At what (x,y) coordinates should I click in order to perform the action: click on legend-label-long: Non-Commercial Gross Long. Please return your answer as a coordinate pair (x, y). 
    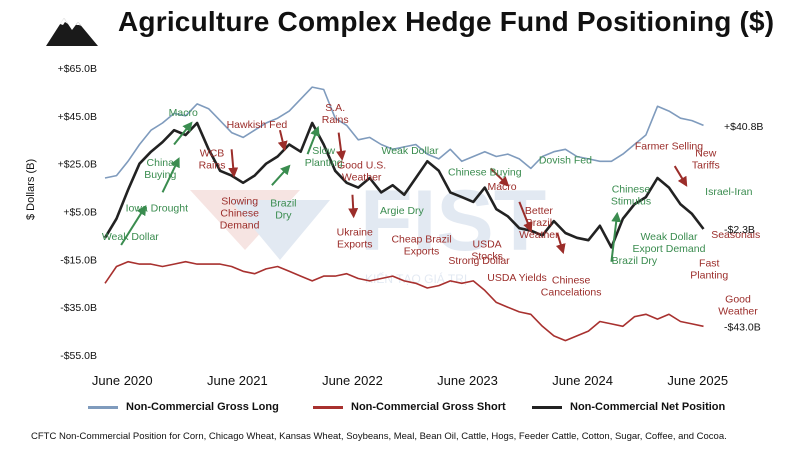
    Looking at the image, I should click on (202, 407).